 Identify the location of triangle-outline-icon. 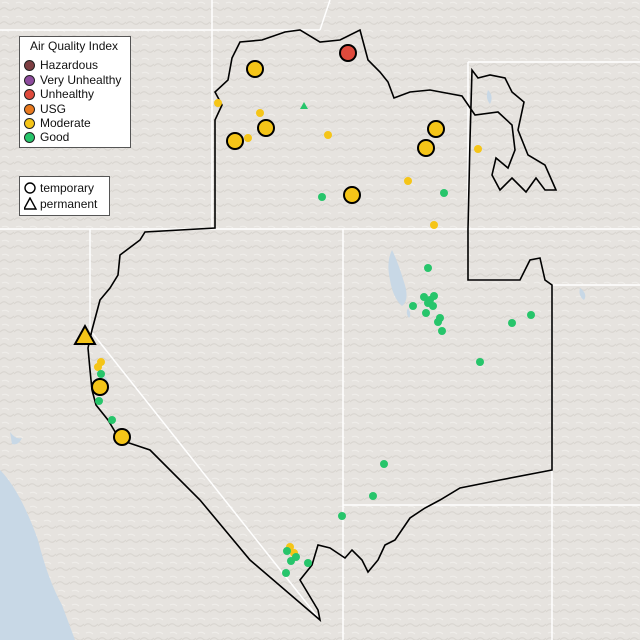
(31, 203).